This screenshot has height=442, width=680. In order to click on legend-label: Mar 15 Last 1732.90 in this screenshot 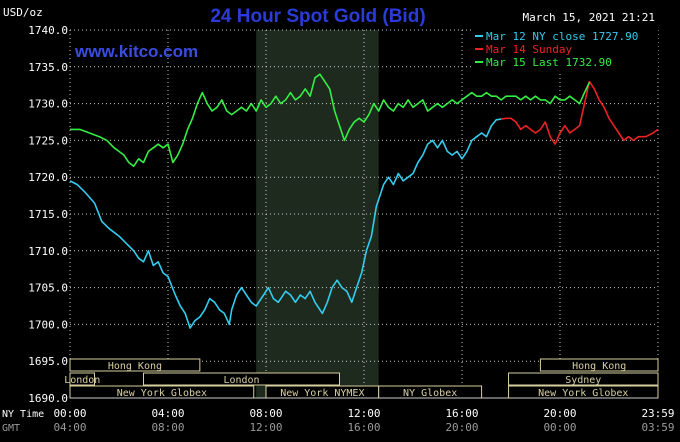, I will do `click(549, 62)`.